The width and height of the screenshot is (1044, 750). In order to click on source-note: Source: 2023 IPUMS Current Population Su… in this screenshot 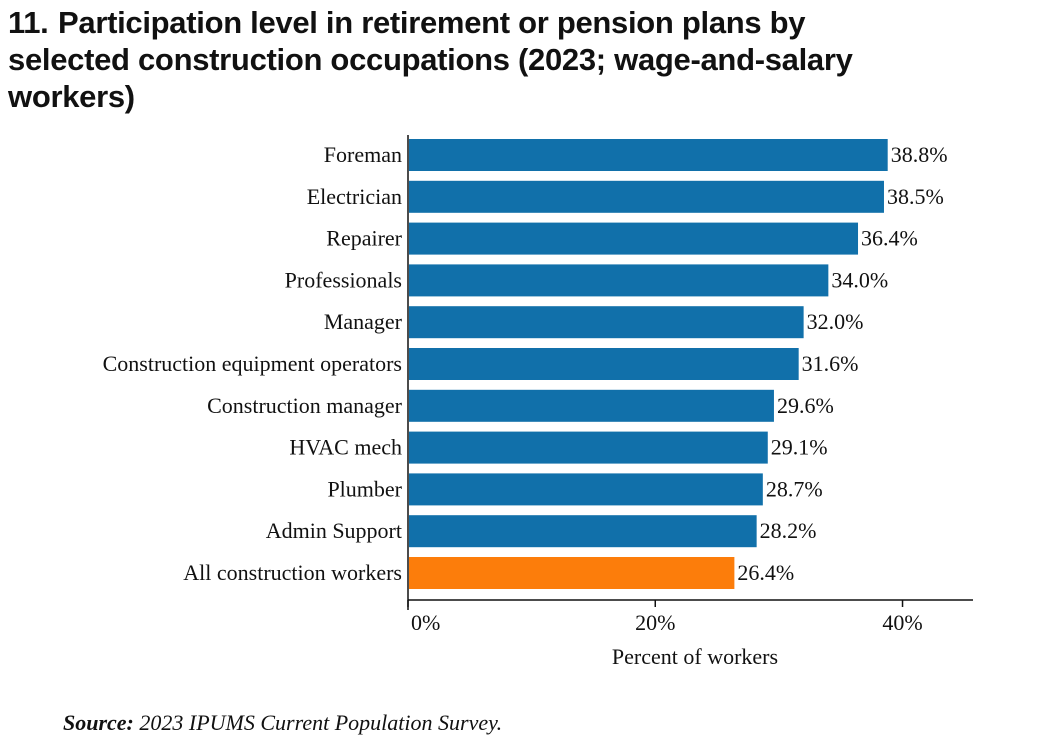, I will do `click(282, 723)`.